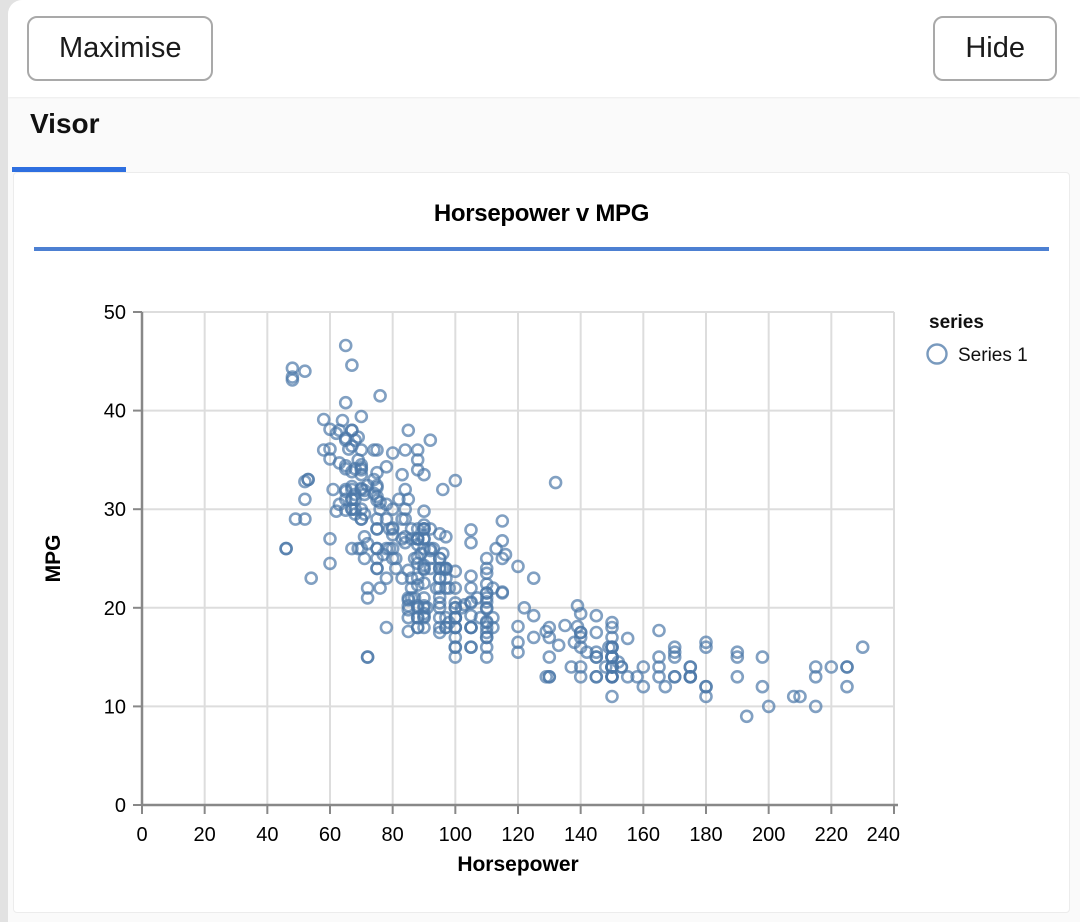 Image resolution: width=1080 pixels, height=922 pixels. What do you see at coordinates (831, 835) in the screenshot?
I see `x-tick-label: 220` at bounding box center [831, 835].